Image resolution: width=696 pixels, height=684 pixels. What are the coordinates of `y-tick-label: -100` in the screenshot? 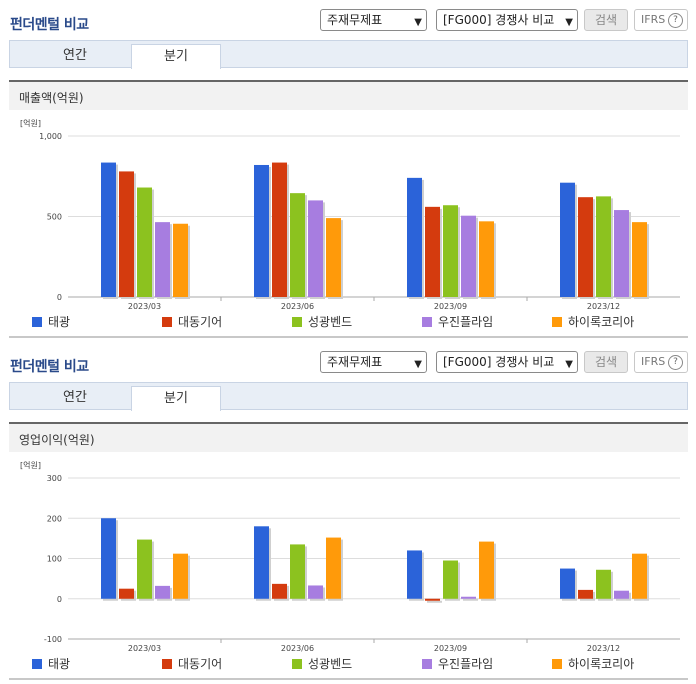 It's located at (53, 639).